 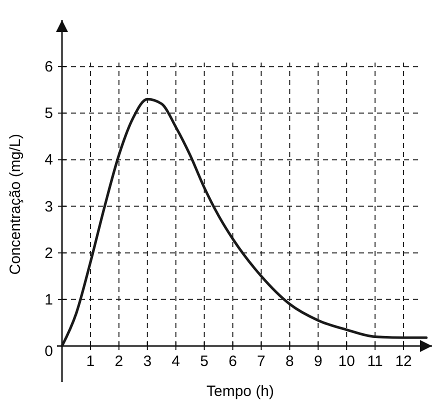 I want to click on x-tick-label: 8, so click(x=290, y=361).